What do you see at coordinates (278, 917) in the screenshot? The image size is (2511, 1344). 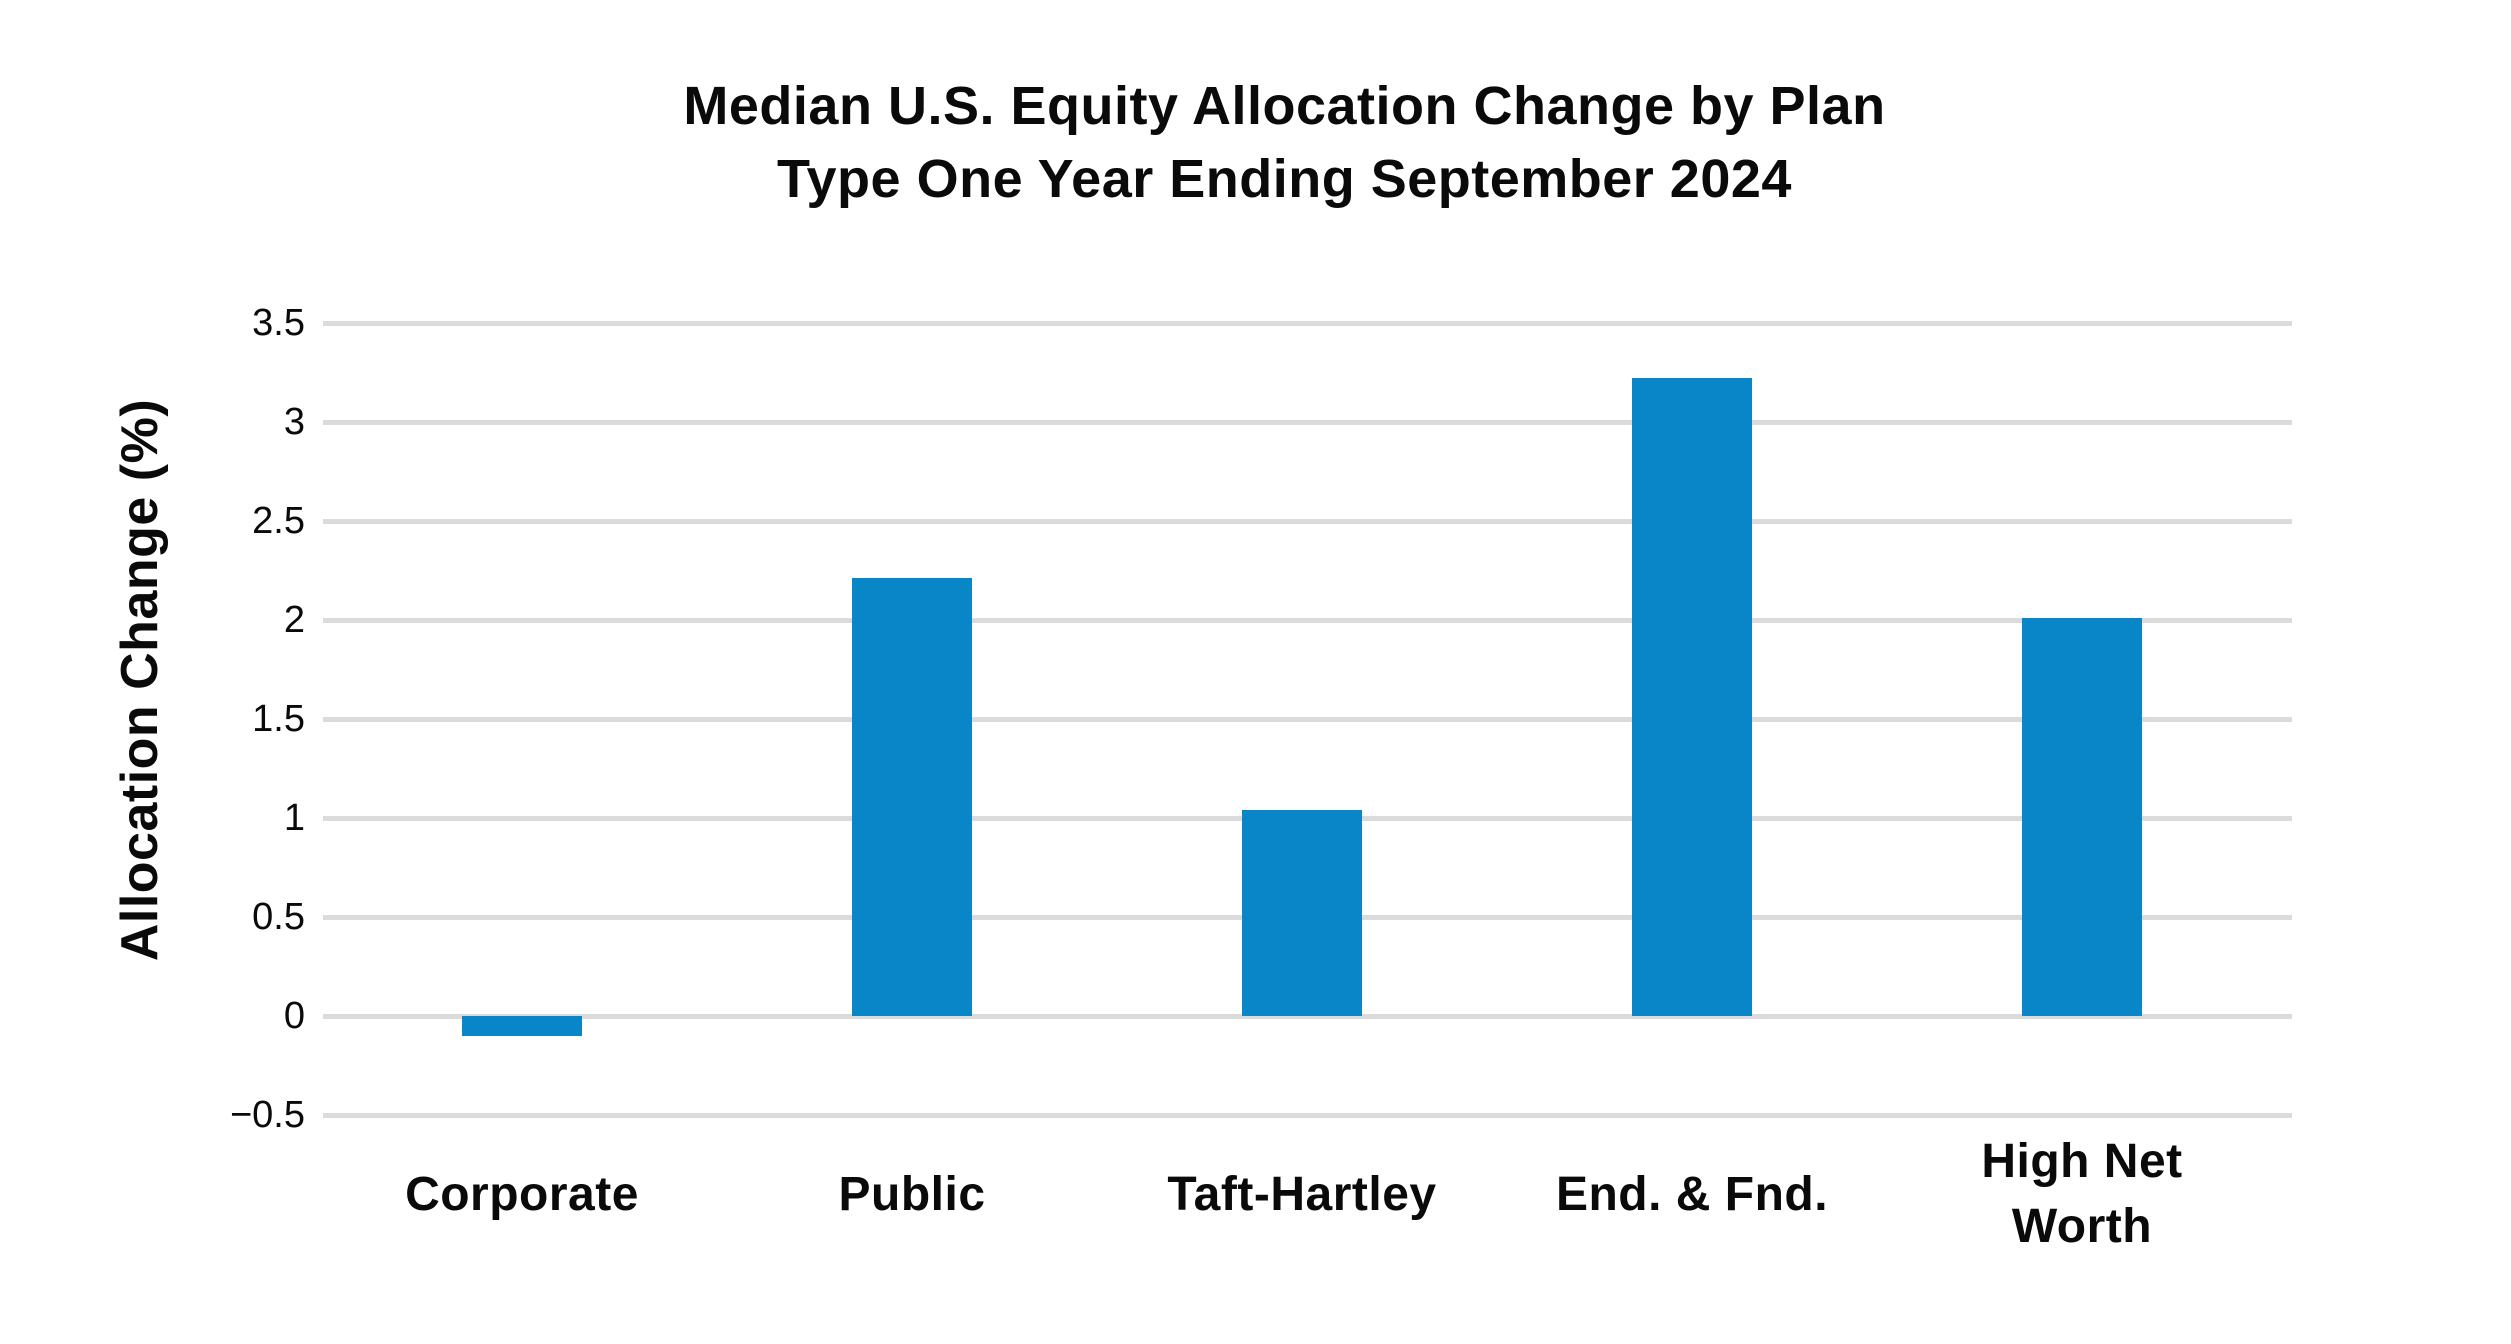 I see `y-tick-label: 0.5` at bounding box center [278, 917].